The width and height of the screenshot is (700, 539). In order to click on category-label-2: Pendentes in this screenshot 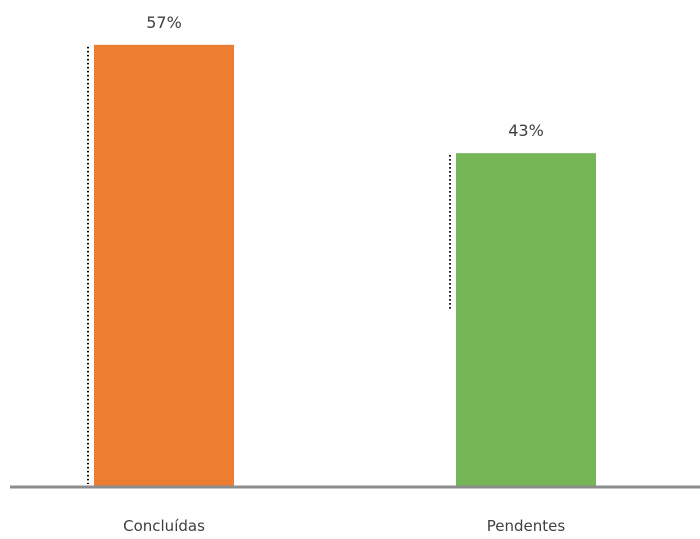, I will do `click(526, 526)`.